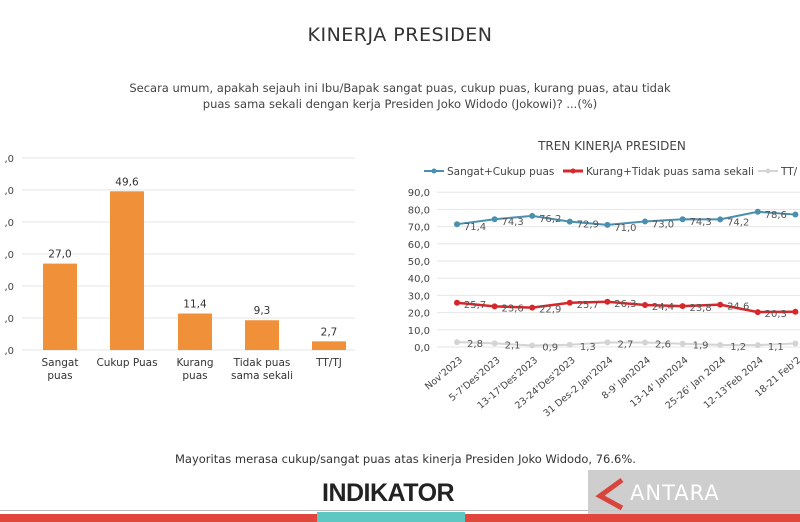  Describe the element at coordinates (611, 146) in the screenshot. I see `line-chart-title: TREN KINERJA PRESIDEN` at that location.